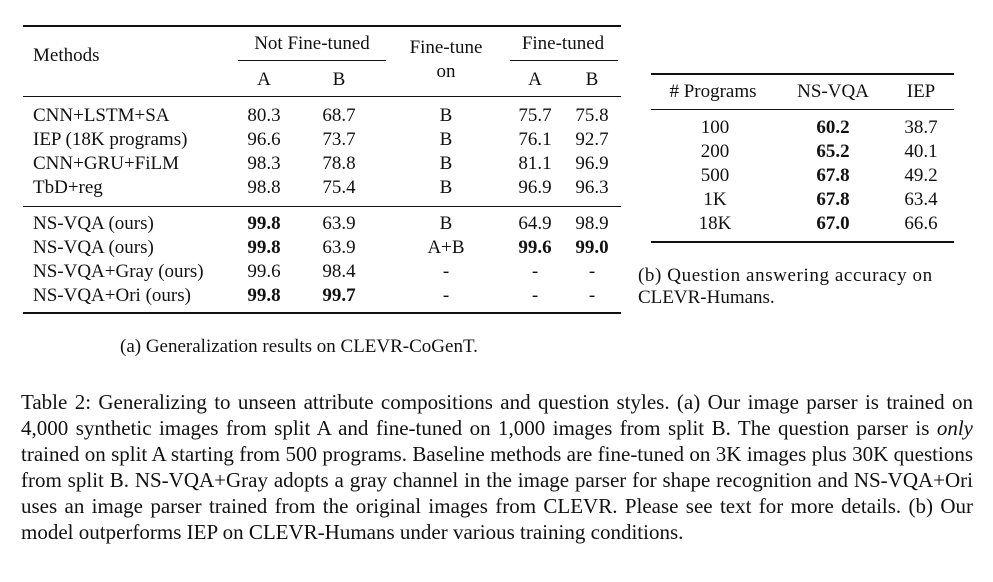 The height and width of the screenshot is (582, 993). Describe the element at coordinates (921, 127) in the screenshot. I see `iep-cell: 38.7` at that location.